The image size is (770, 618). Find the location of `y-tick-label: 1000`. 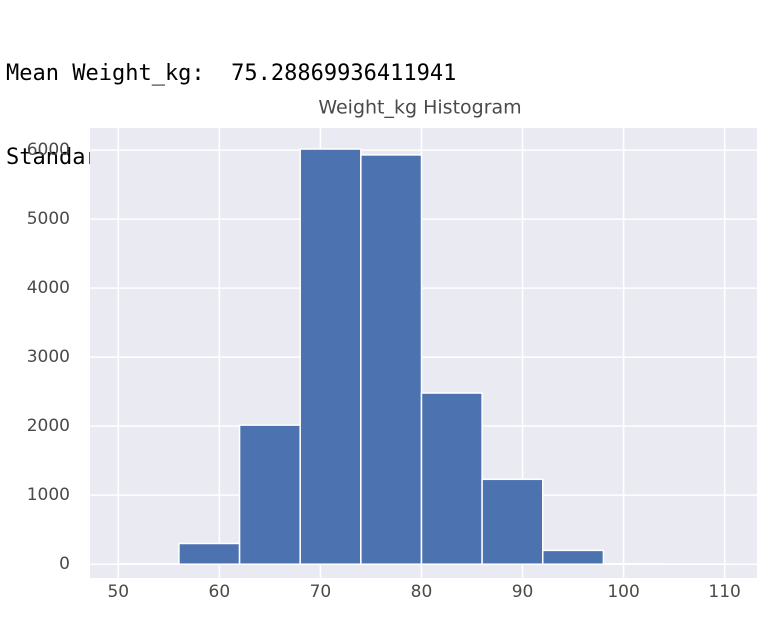

y-tick-label: 1000 is located at coordinates (48, 495).